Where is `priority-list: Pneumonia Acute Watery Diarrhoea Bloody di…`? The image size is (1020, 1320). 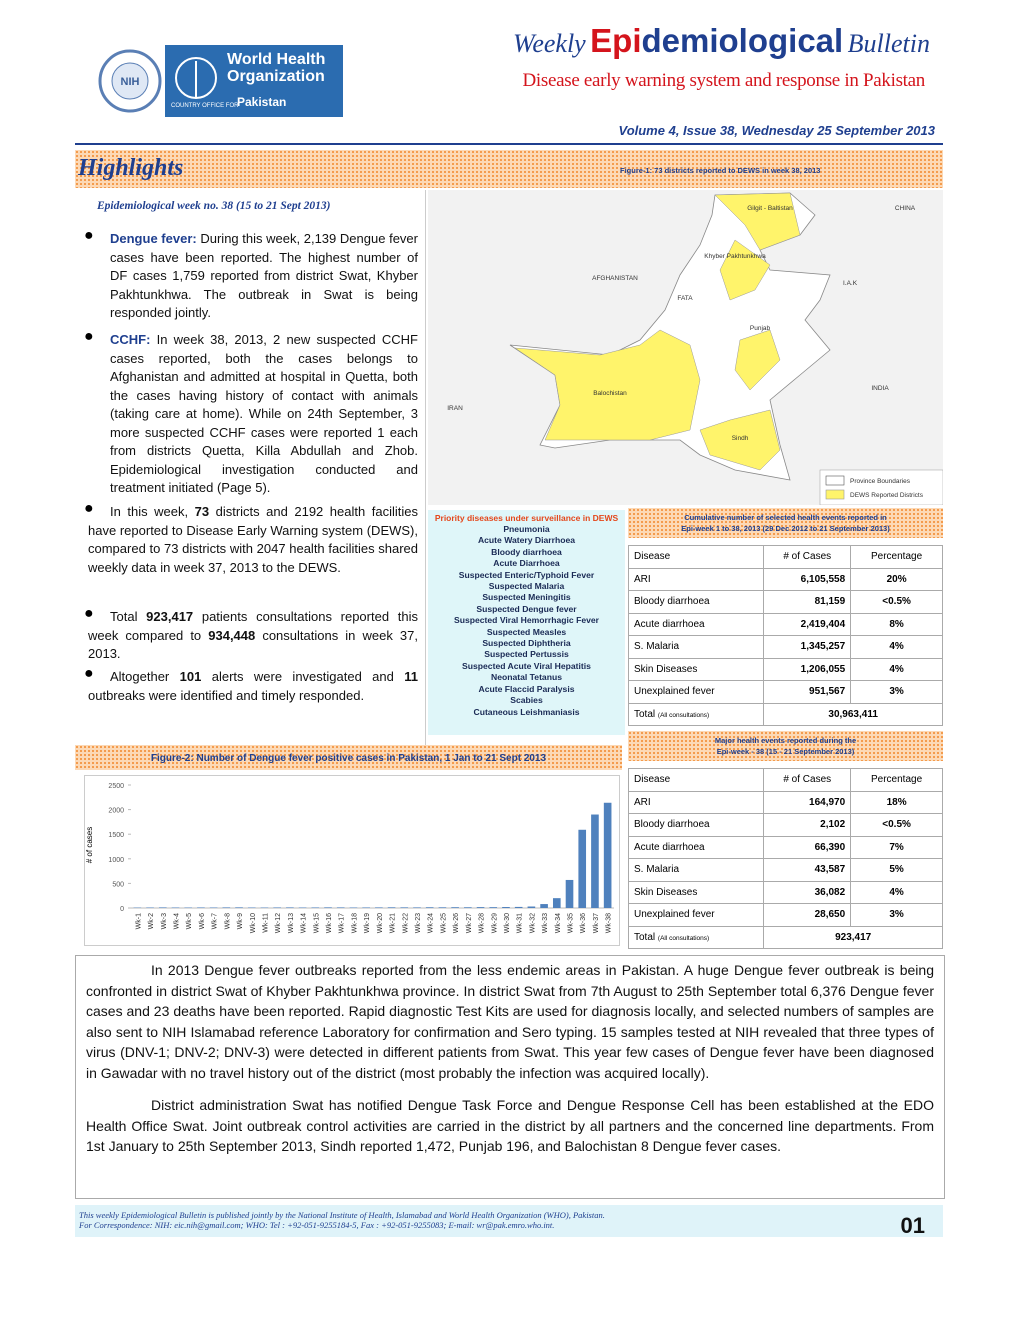 priority-list: Pneumonia Acute Watery Diarrhoea Bloody di… is located at coordinates (526, 621).